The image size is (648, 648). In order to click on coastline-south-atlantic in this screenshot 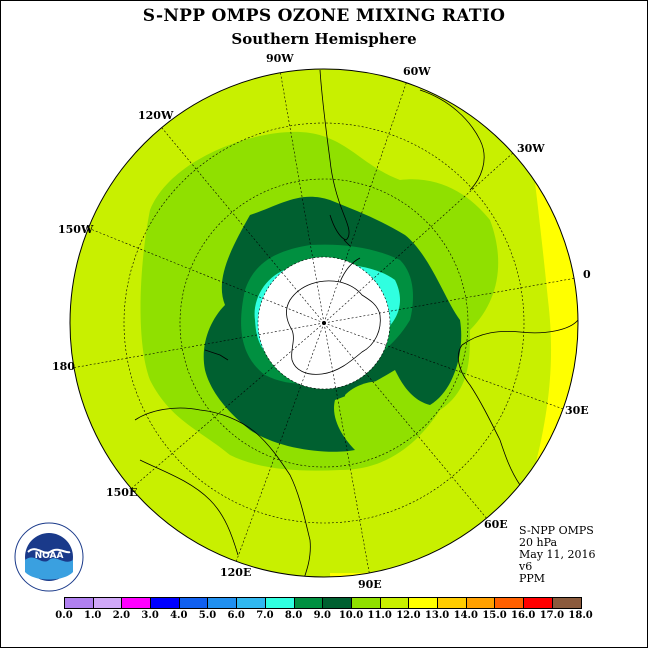, I will do `click(452, 140)`.